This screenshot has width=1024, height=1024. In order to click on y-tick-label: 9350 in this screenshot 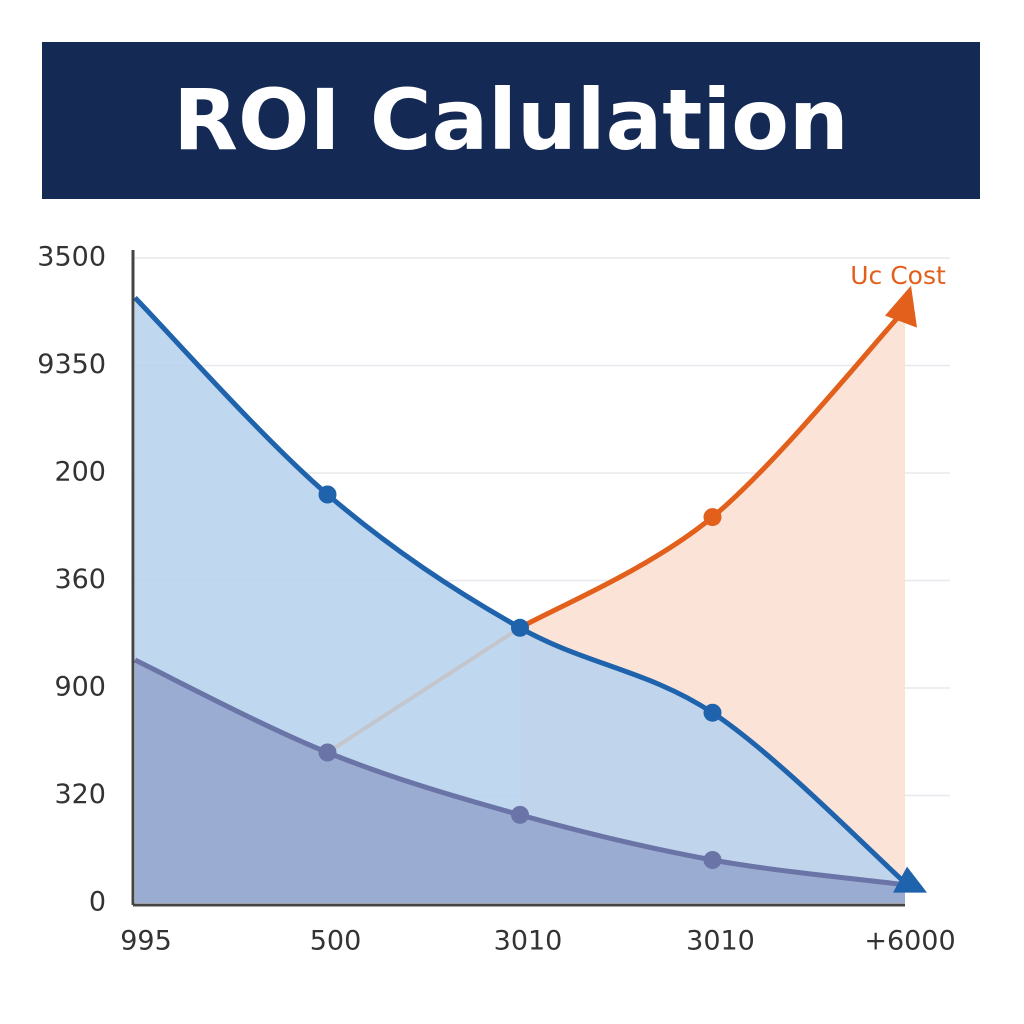, I will do `click(71, 364)`.